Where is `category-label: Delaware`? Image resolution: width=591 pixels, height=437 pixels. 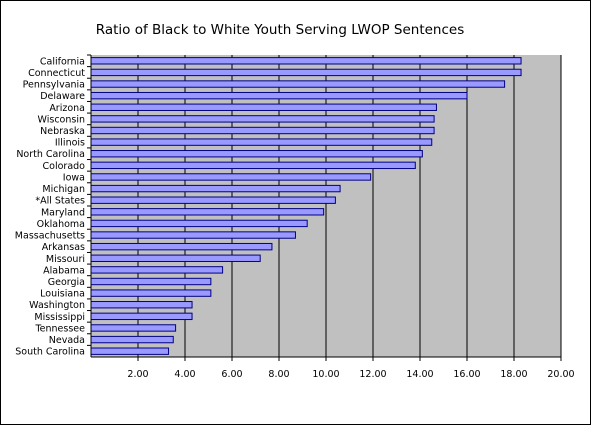 category-label: Delaware is located at coordinates (62, 96).